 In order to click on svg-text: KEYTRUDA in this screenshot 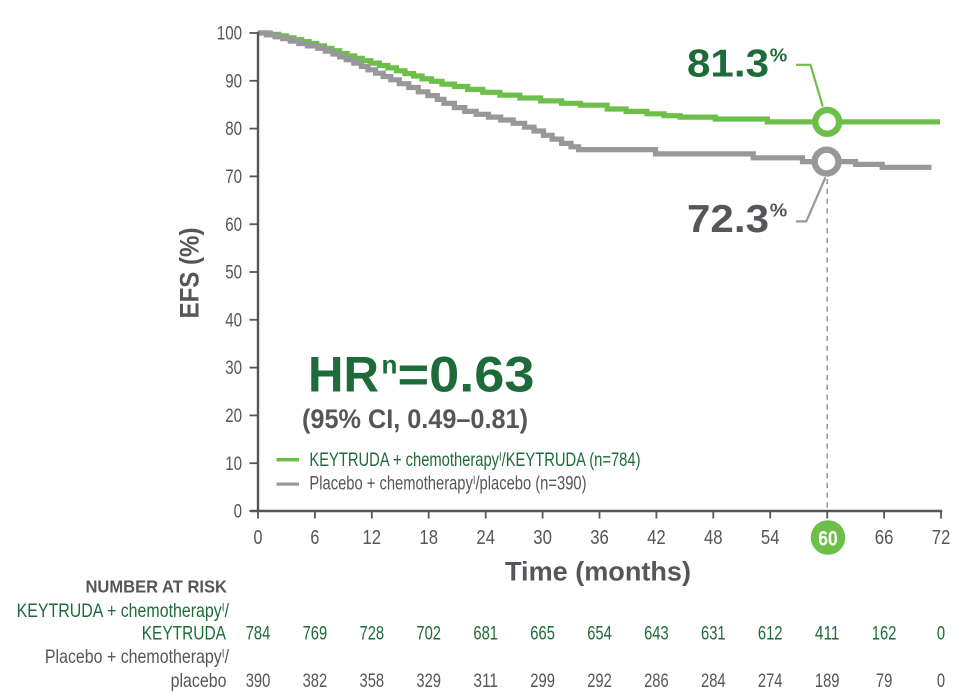, I will do `click(184, 633)`.